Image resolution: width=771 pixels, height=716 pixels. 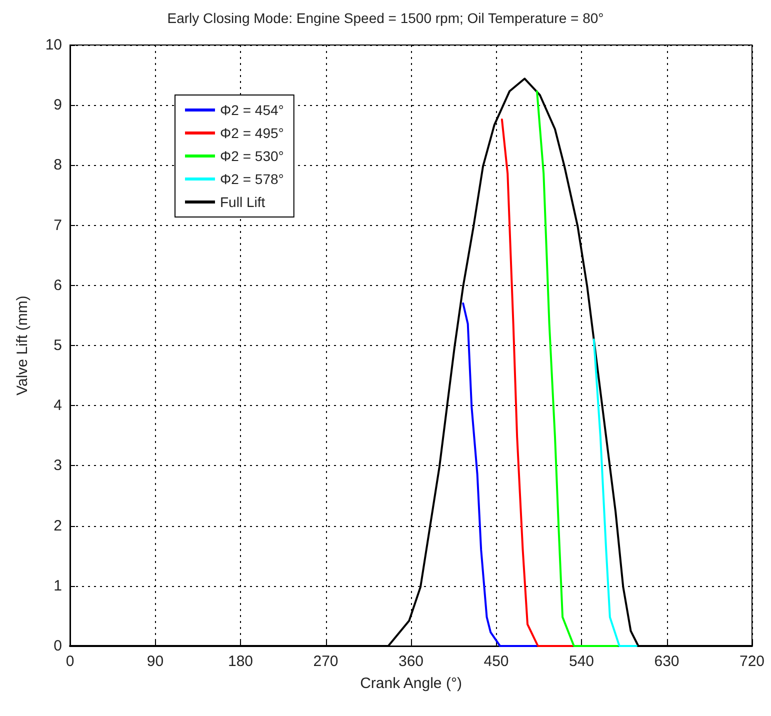 I want to click on y-tick-label: 1, so click(x=58, y=585).